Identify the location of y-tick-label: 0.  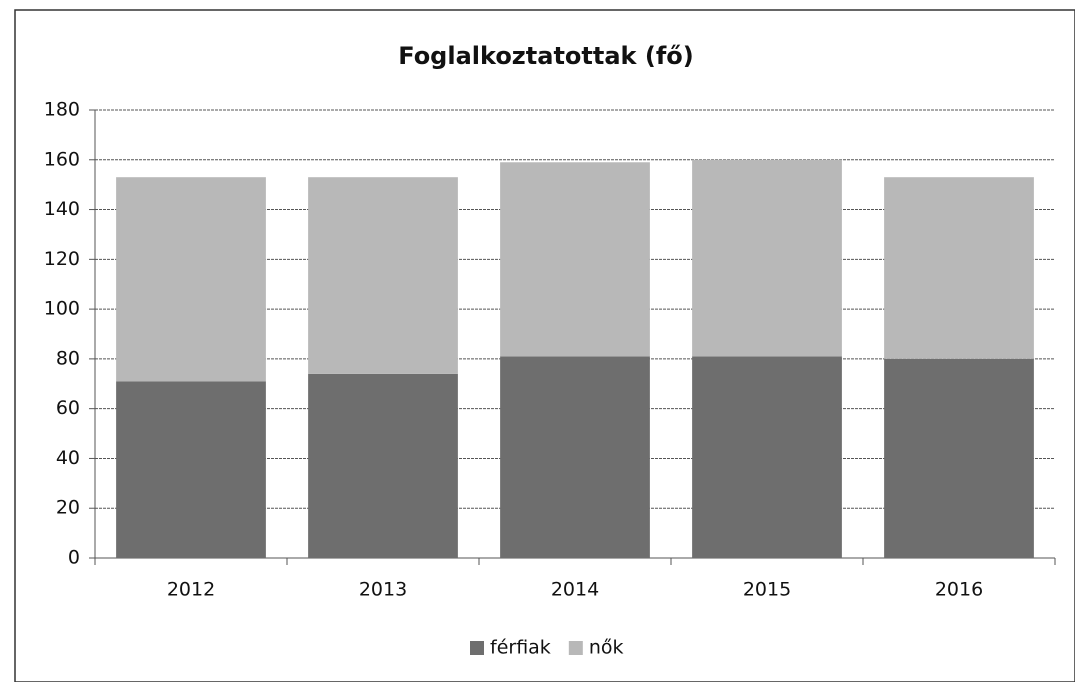
(74, 558).